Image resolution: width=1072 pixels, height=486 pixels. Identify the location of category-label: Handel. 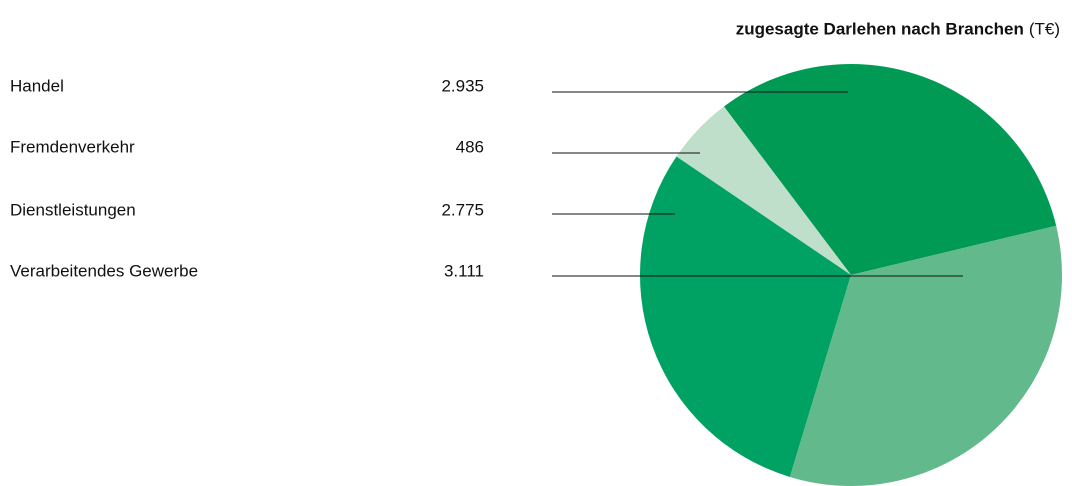
(37, 85).